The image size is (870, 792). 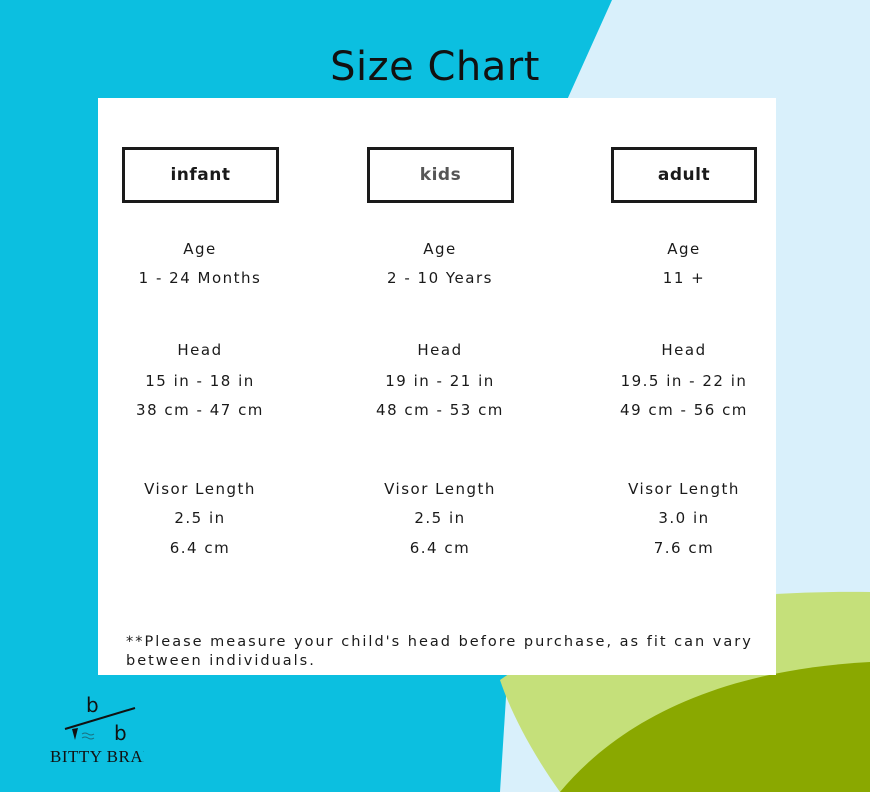 What do you see at coordinates (684, 175) in the screenshot?
I see `adult-header: adult` at bounding box center [684, 175].